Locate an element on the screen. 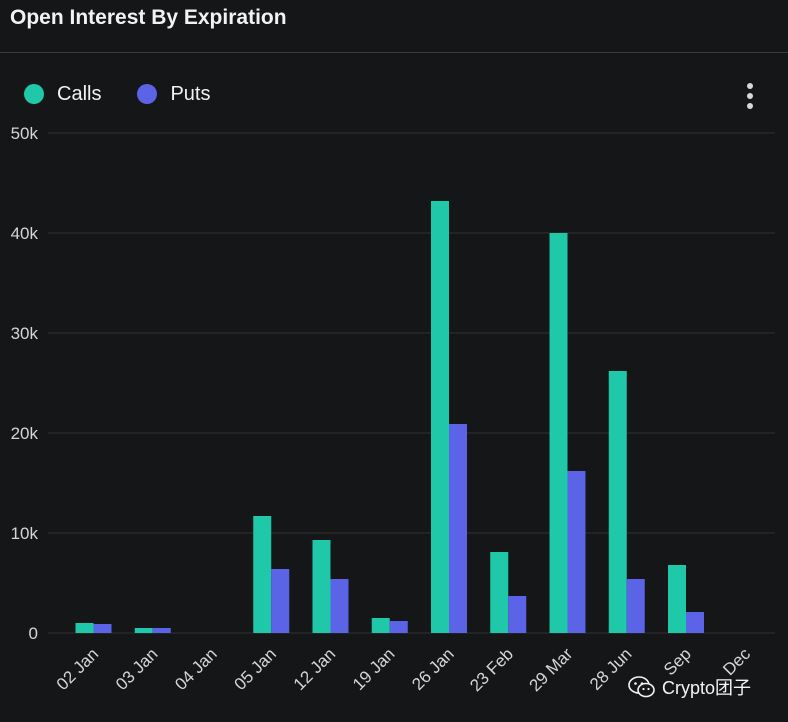 This screenshot has width=788, height=722. chart-title: Open Interest By Expiration is located at coordinates (148, 17).